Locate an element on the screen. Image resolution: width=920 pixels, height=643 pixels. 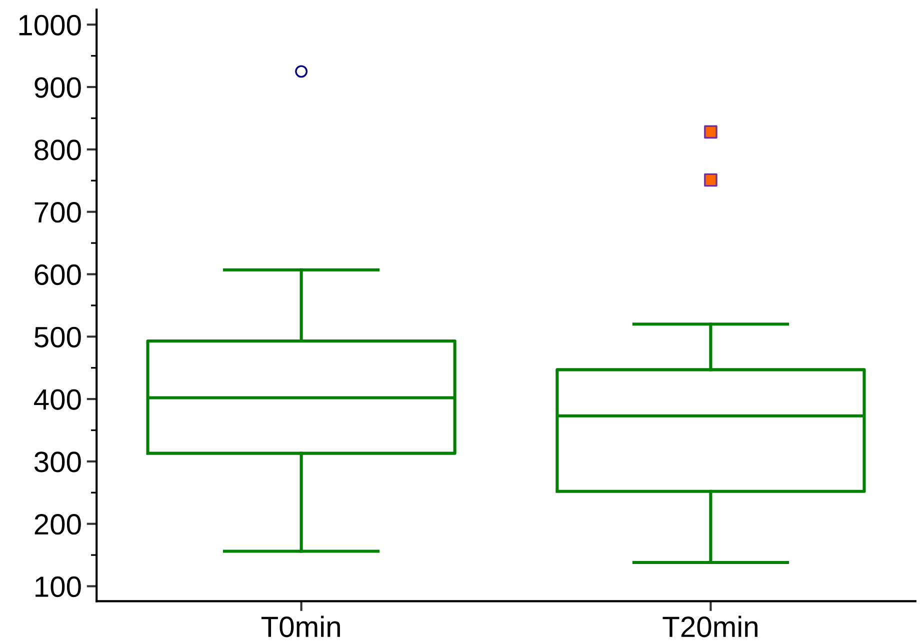
y-tick-label: 1000 is located at coordinates (50, 25).